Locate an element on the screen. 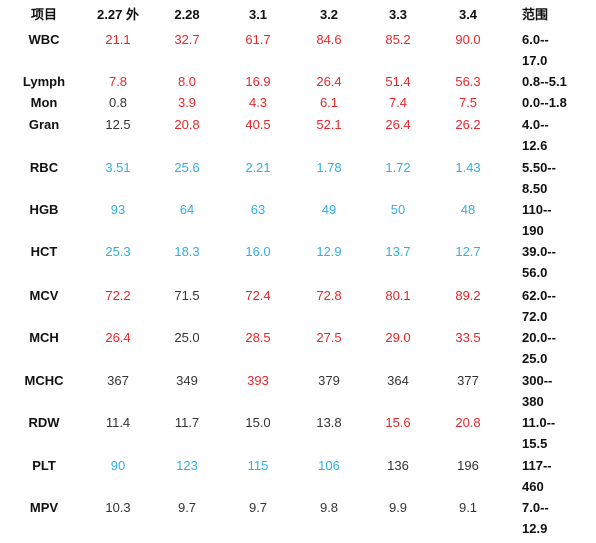  value-cell: 80.1 is located at coordinates (398, 295).